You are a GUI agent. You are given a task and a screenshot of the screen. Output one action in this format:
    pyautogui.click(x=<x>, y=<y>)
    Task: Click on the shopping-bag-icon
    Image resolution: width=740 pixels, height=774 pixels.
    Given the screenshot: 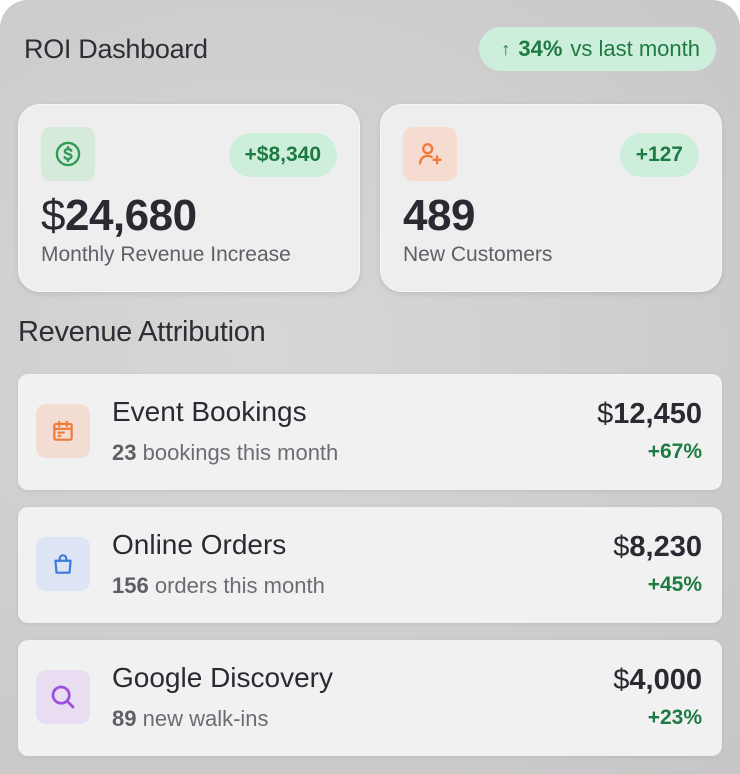 What is the action you would take?
    pyautogui.click(x=63, y=564)
    